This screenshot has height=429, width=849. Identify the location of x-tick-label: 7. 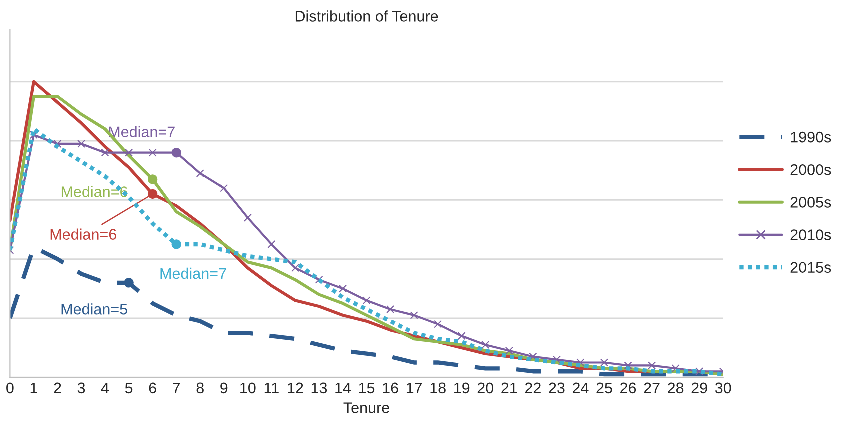
(176, 388).